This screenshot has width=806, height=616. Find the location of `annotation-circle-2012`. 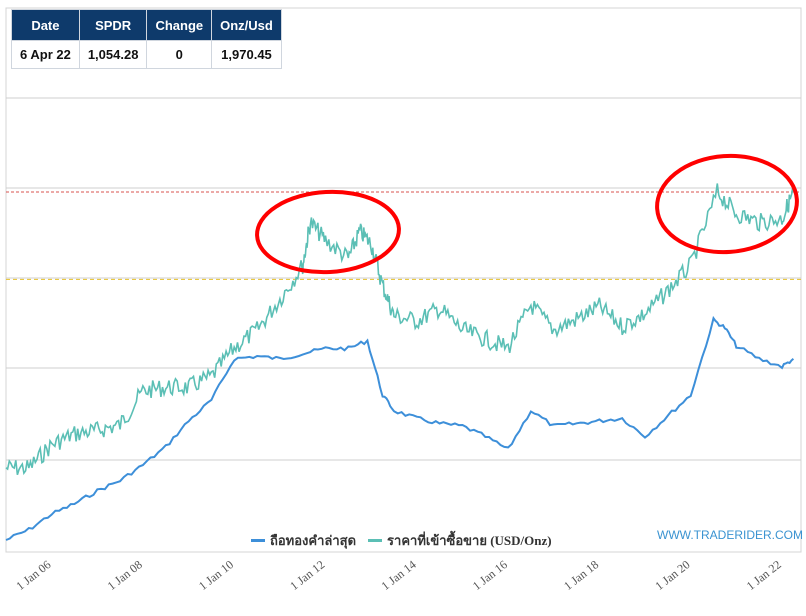

annotation-circle-2012 is located at coordinates (328, 232).